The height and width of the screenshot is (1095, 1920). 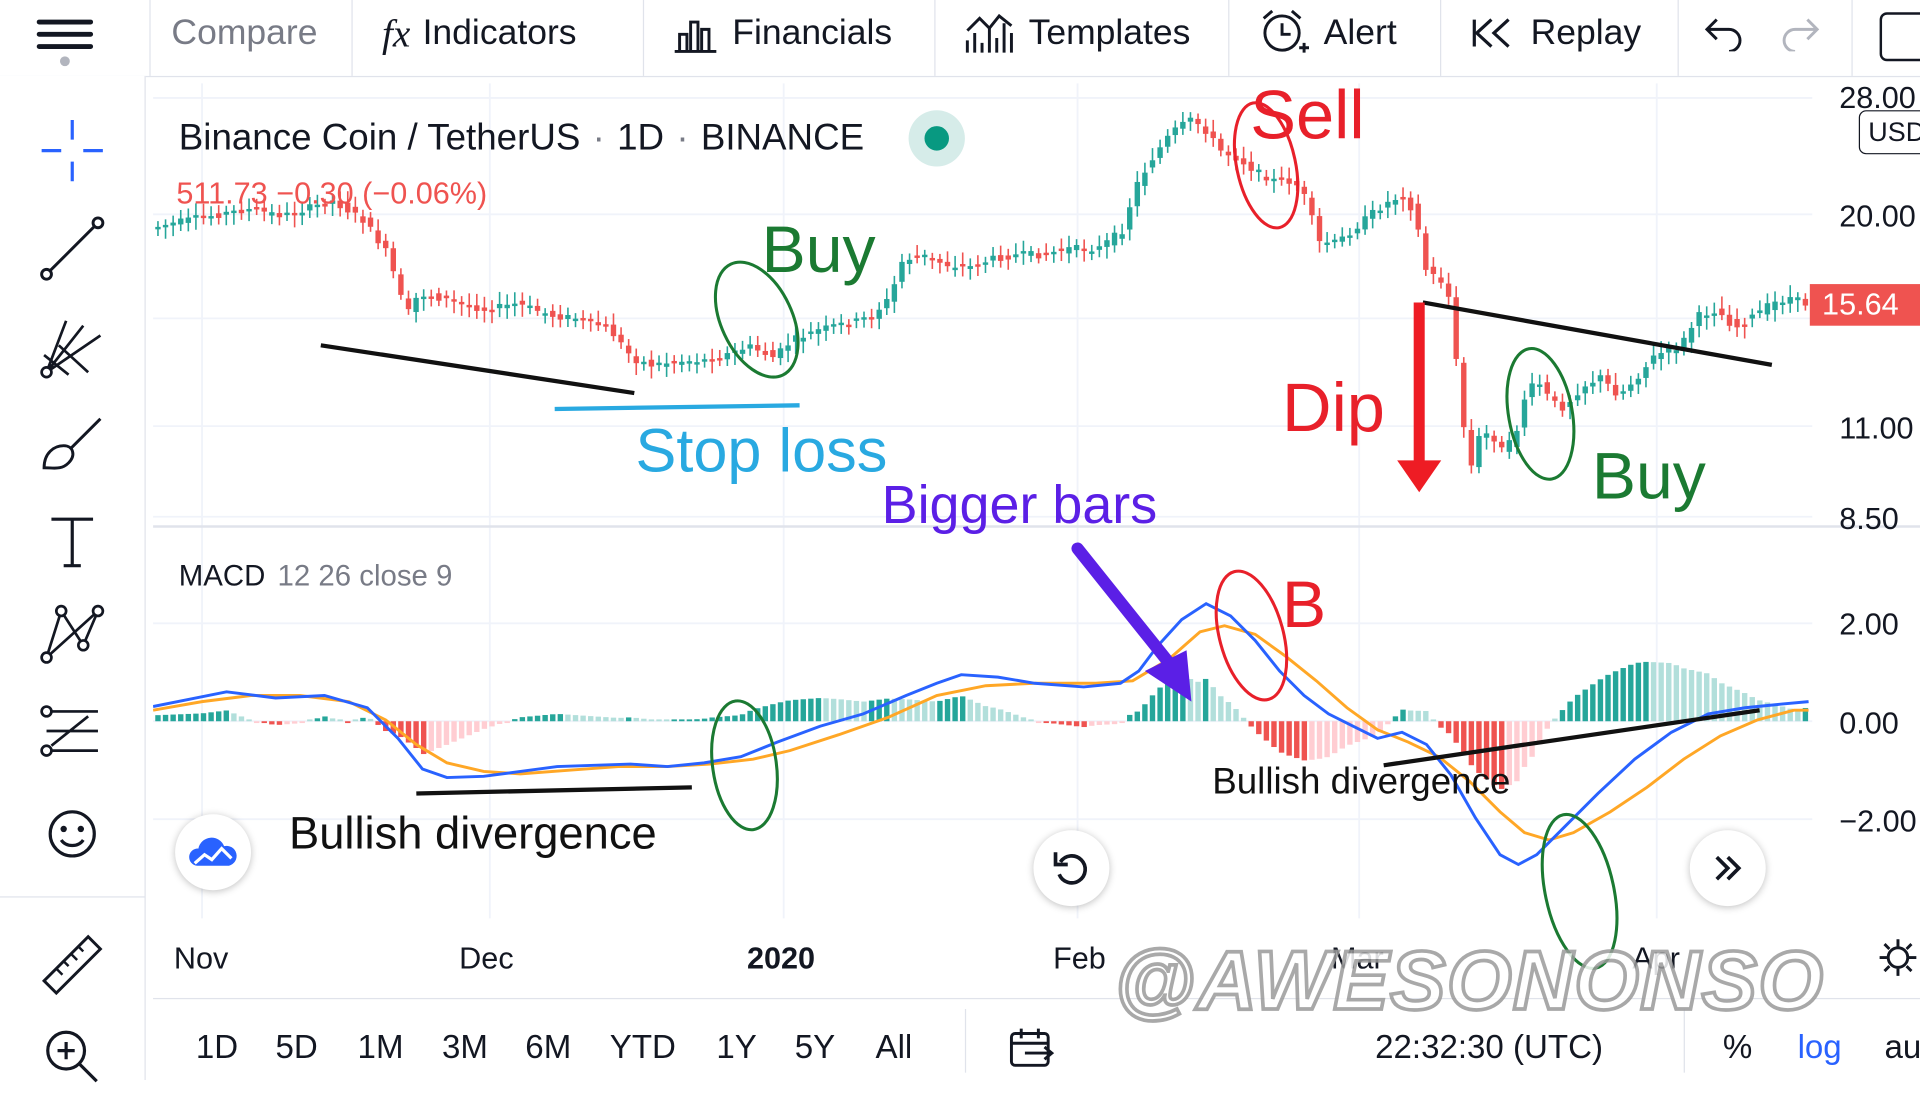 I want to click on log-toggle: log, so click(x=1819, y=1047).